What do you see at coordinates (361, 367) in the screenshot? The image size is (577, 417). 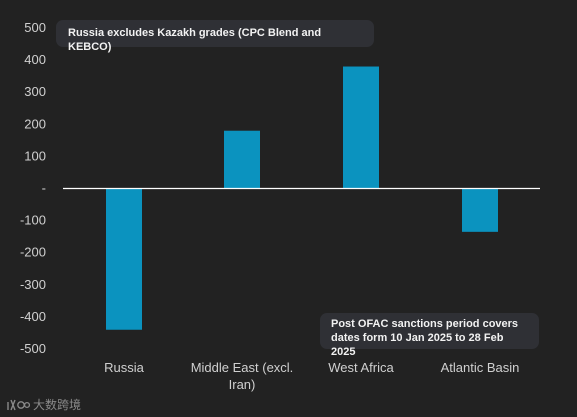 I see `x-tick-label: West Africa` at bounding box center [361, 367].